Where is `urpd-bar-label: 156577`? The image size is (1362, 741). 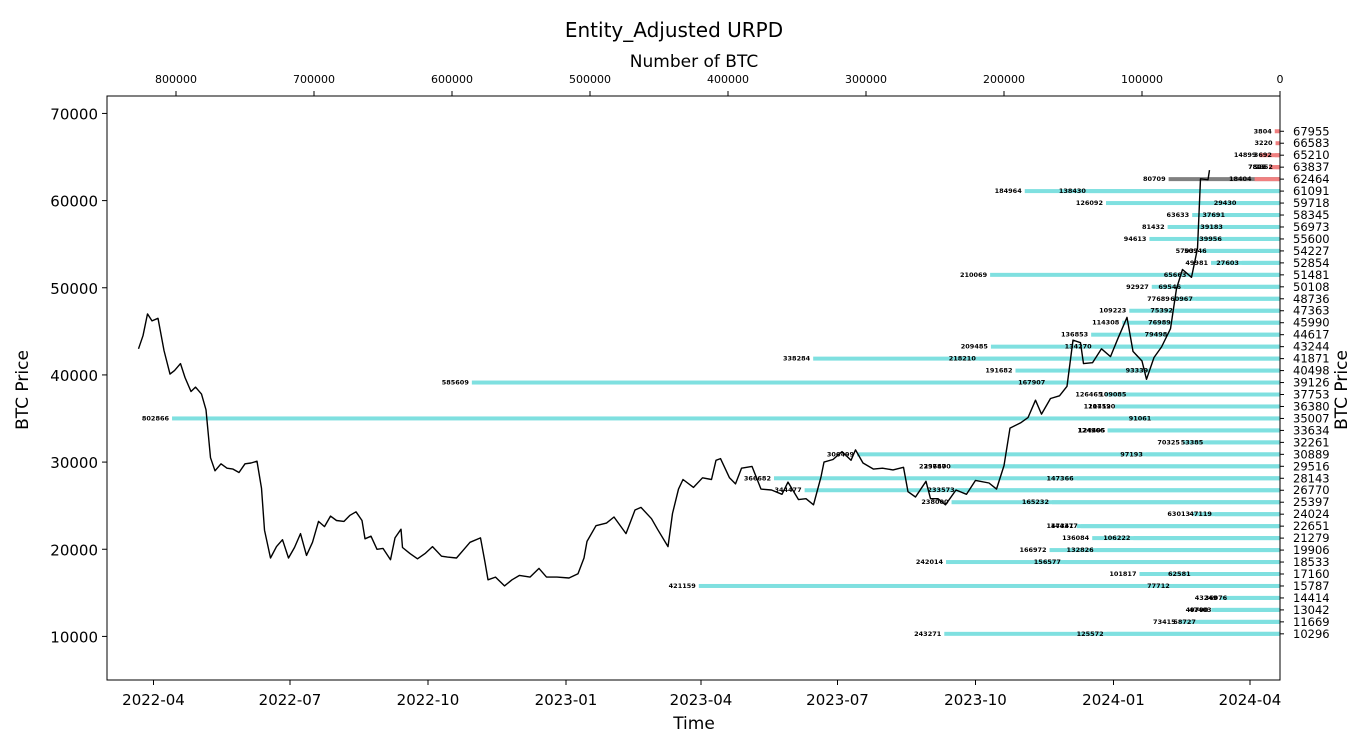 urpd-bar-label: 156577 is located at coordinates (1047, 562).